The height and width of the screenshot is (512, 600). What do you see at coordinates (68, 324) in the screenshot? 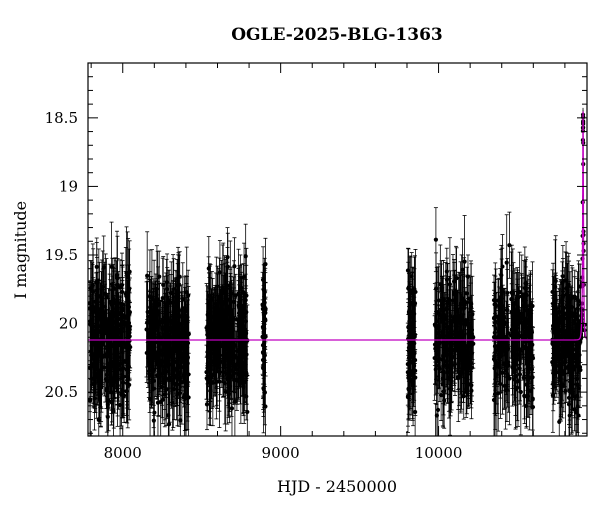
I see `y-tick-label: 20` at bounding box center [68, 324].